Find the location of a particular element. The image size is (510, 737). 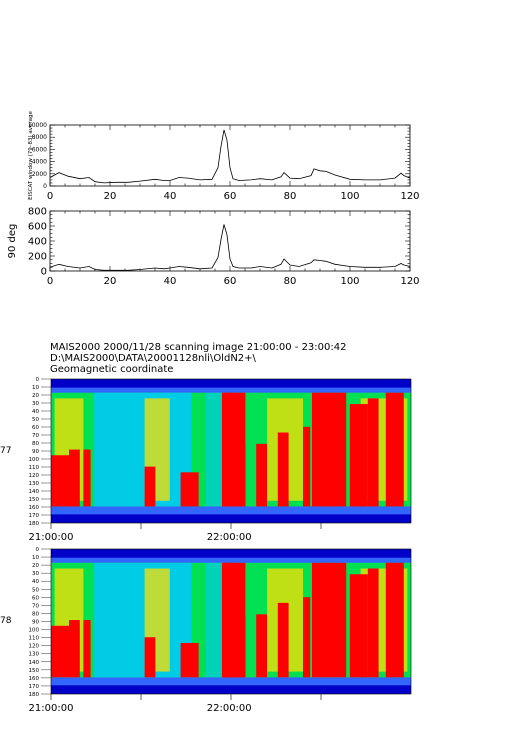

heatmap-2-ytick-label: 30 is located at coordinates (35, 404).